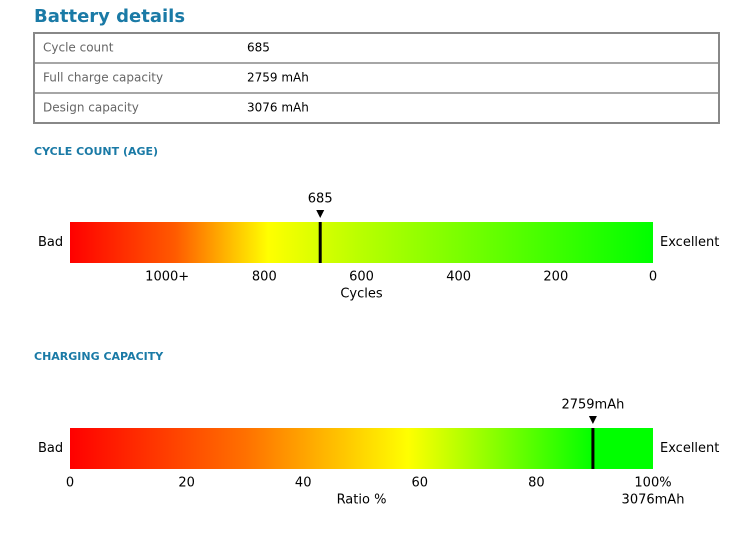  I want to click on row-value: 2759 mAh, so click(278, 78).